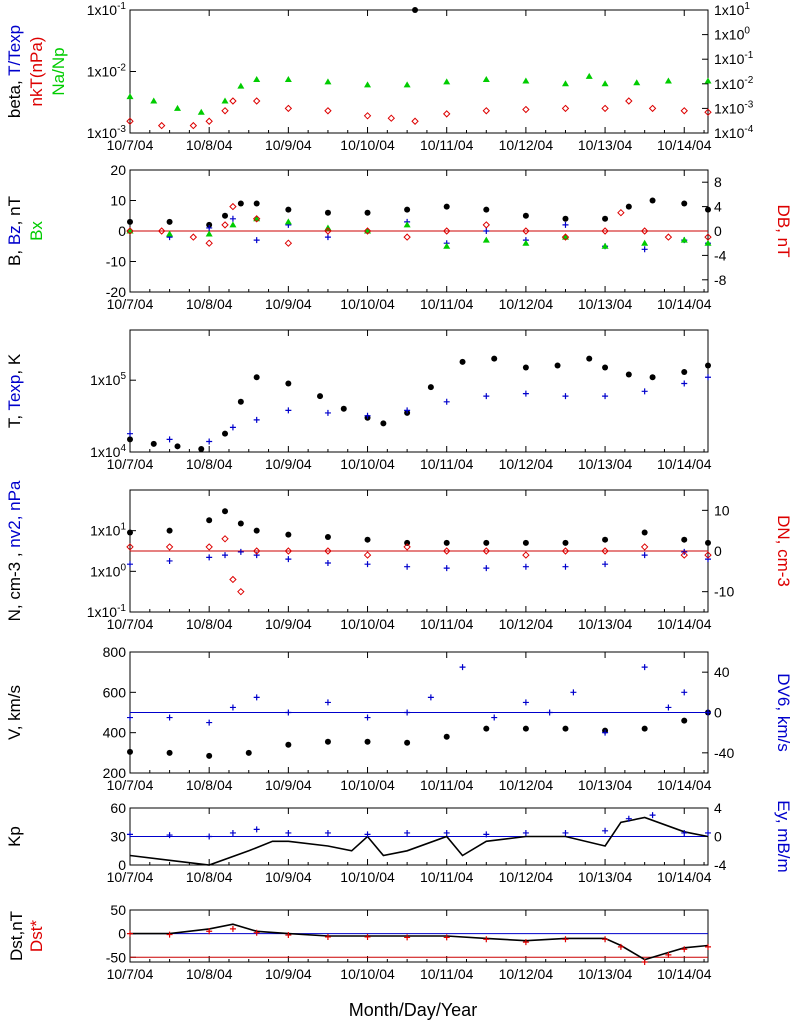 Image resolution: width=791 pixels, height=1024 pixels. What do you see at coordinates (447, 624) in the screenshot?
I see `x-tick-label: 10/11/04` at bounding box center [447, 624].